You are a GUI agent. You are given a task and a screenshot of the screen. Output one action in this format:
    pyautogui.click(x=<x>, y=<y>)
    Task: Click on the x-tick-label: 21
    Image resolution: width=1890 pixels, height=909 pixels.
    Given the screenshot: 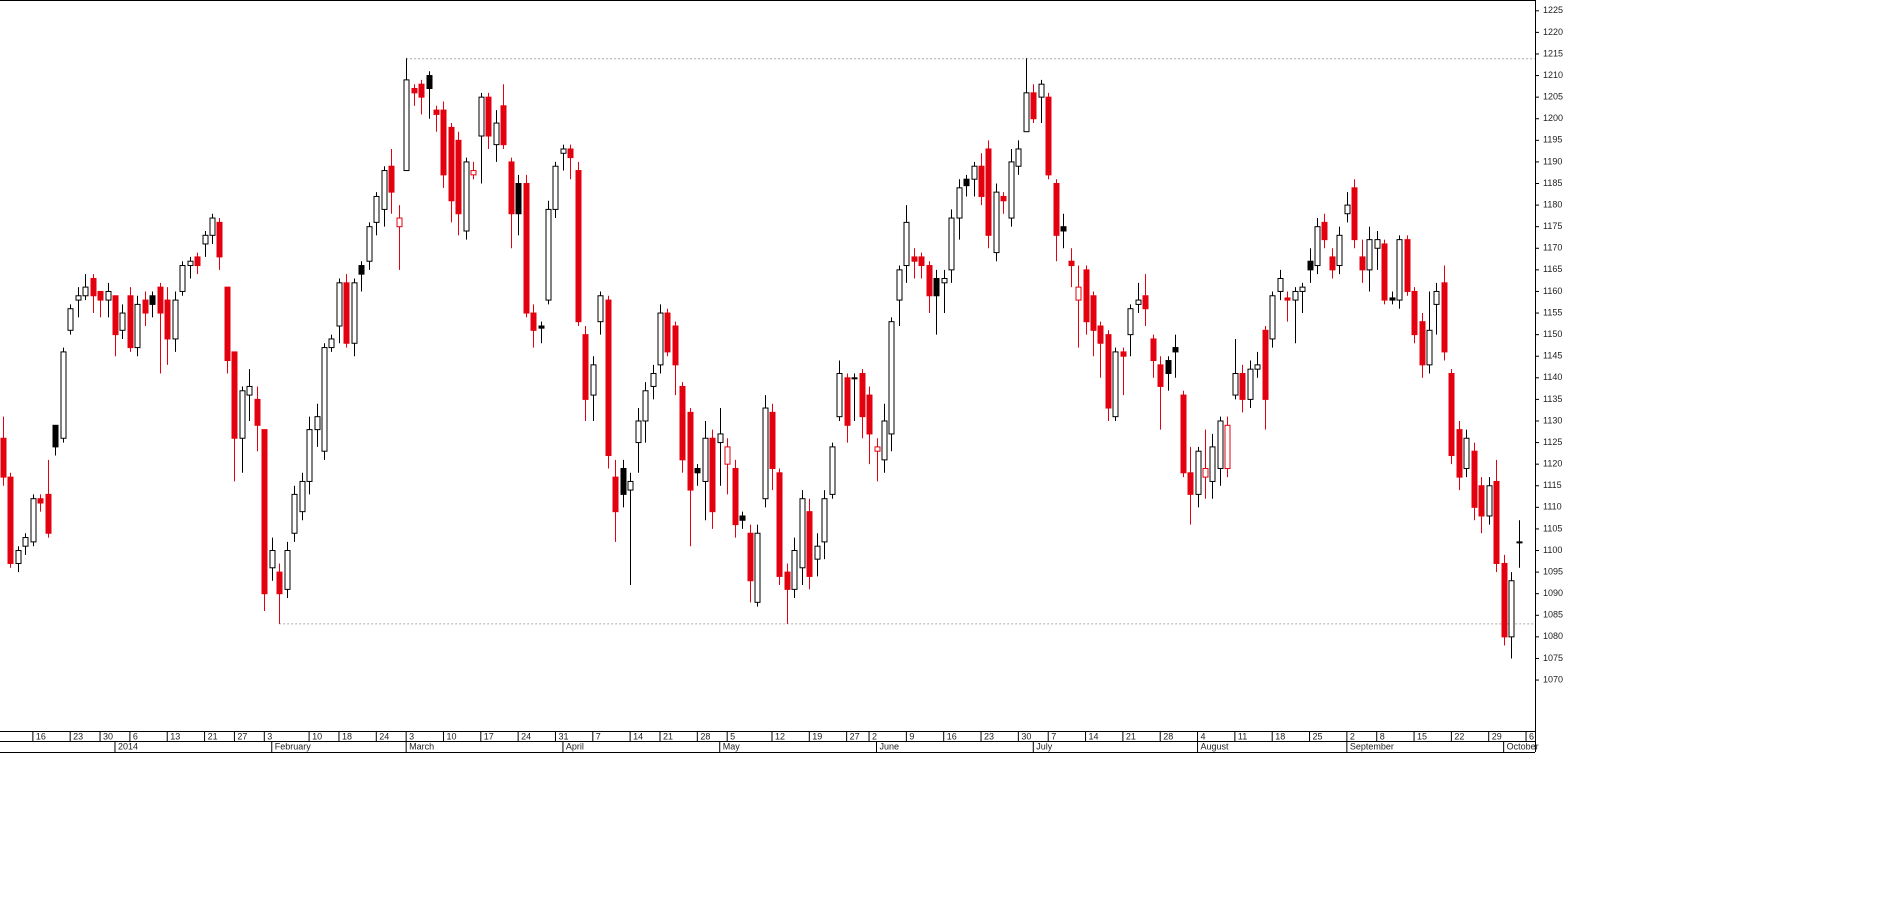 What is the action you would take?
    pyautogui.click(x=213, y=736)
    